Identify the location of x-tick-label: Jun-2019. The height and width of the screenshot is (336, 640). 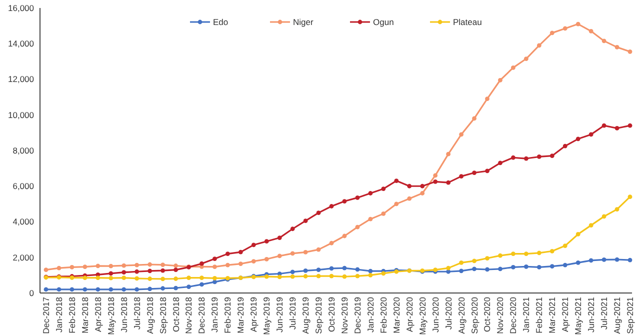
(279, 314).